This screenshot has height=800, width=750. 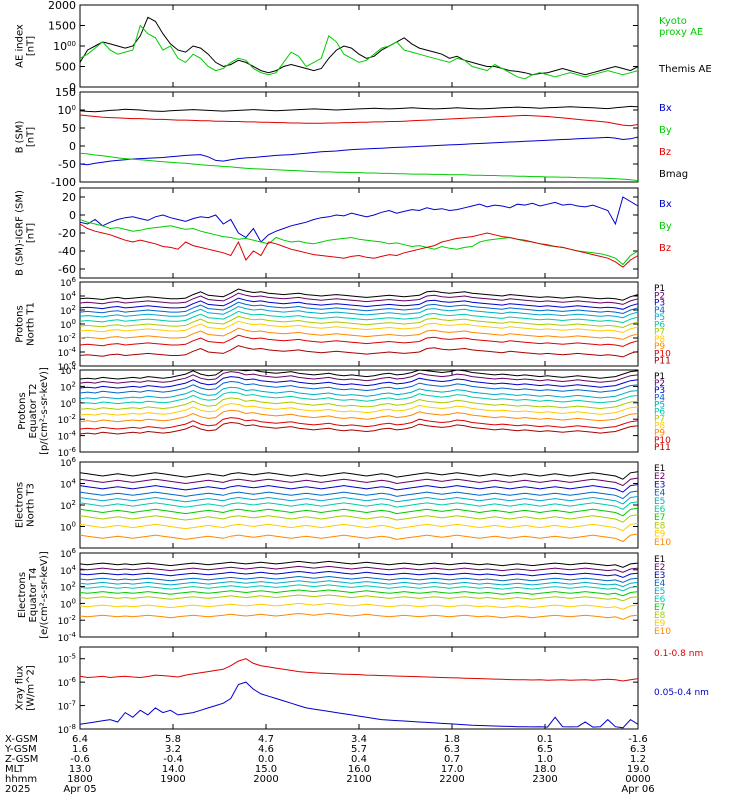 What do you see at coordinates (17, 789) in the screenshot?
I see `footer-row-label: 2025` at bounding box center [17, 789].